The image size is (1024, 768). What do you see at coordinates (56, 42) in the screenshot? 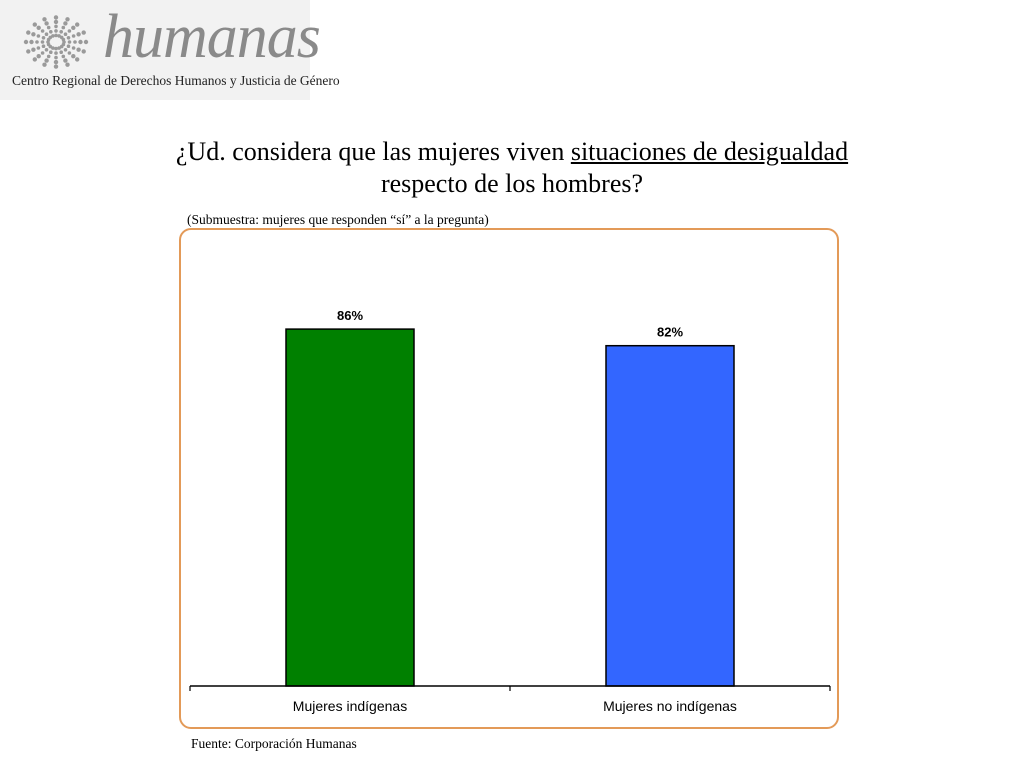
I see `humanas-logo-icon` at bounding box center [56, 42].